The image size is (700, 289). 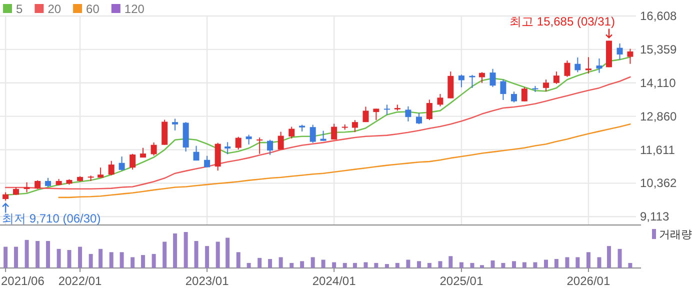 I want to click on y-tick-label: 10,362, so click(x=659, y=183).